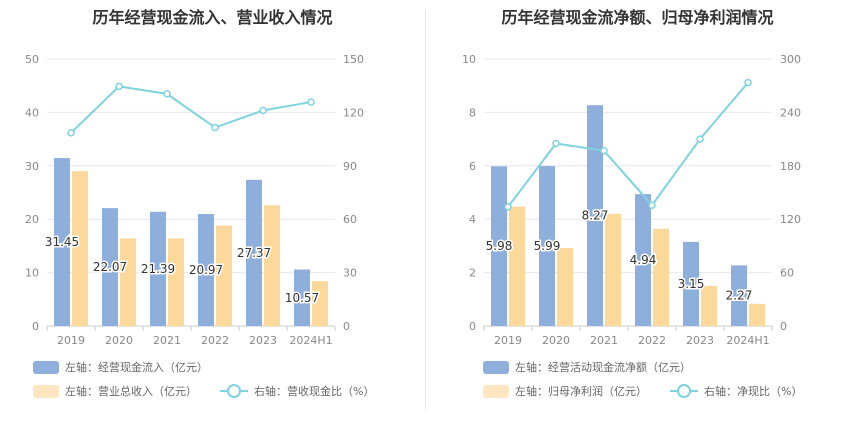 The image size is (850, 437). Describe the element at coordinates (581, 391) in the screenshot. I see `legend-label: 左轴：归母净利润（亿元）` at that location.